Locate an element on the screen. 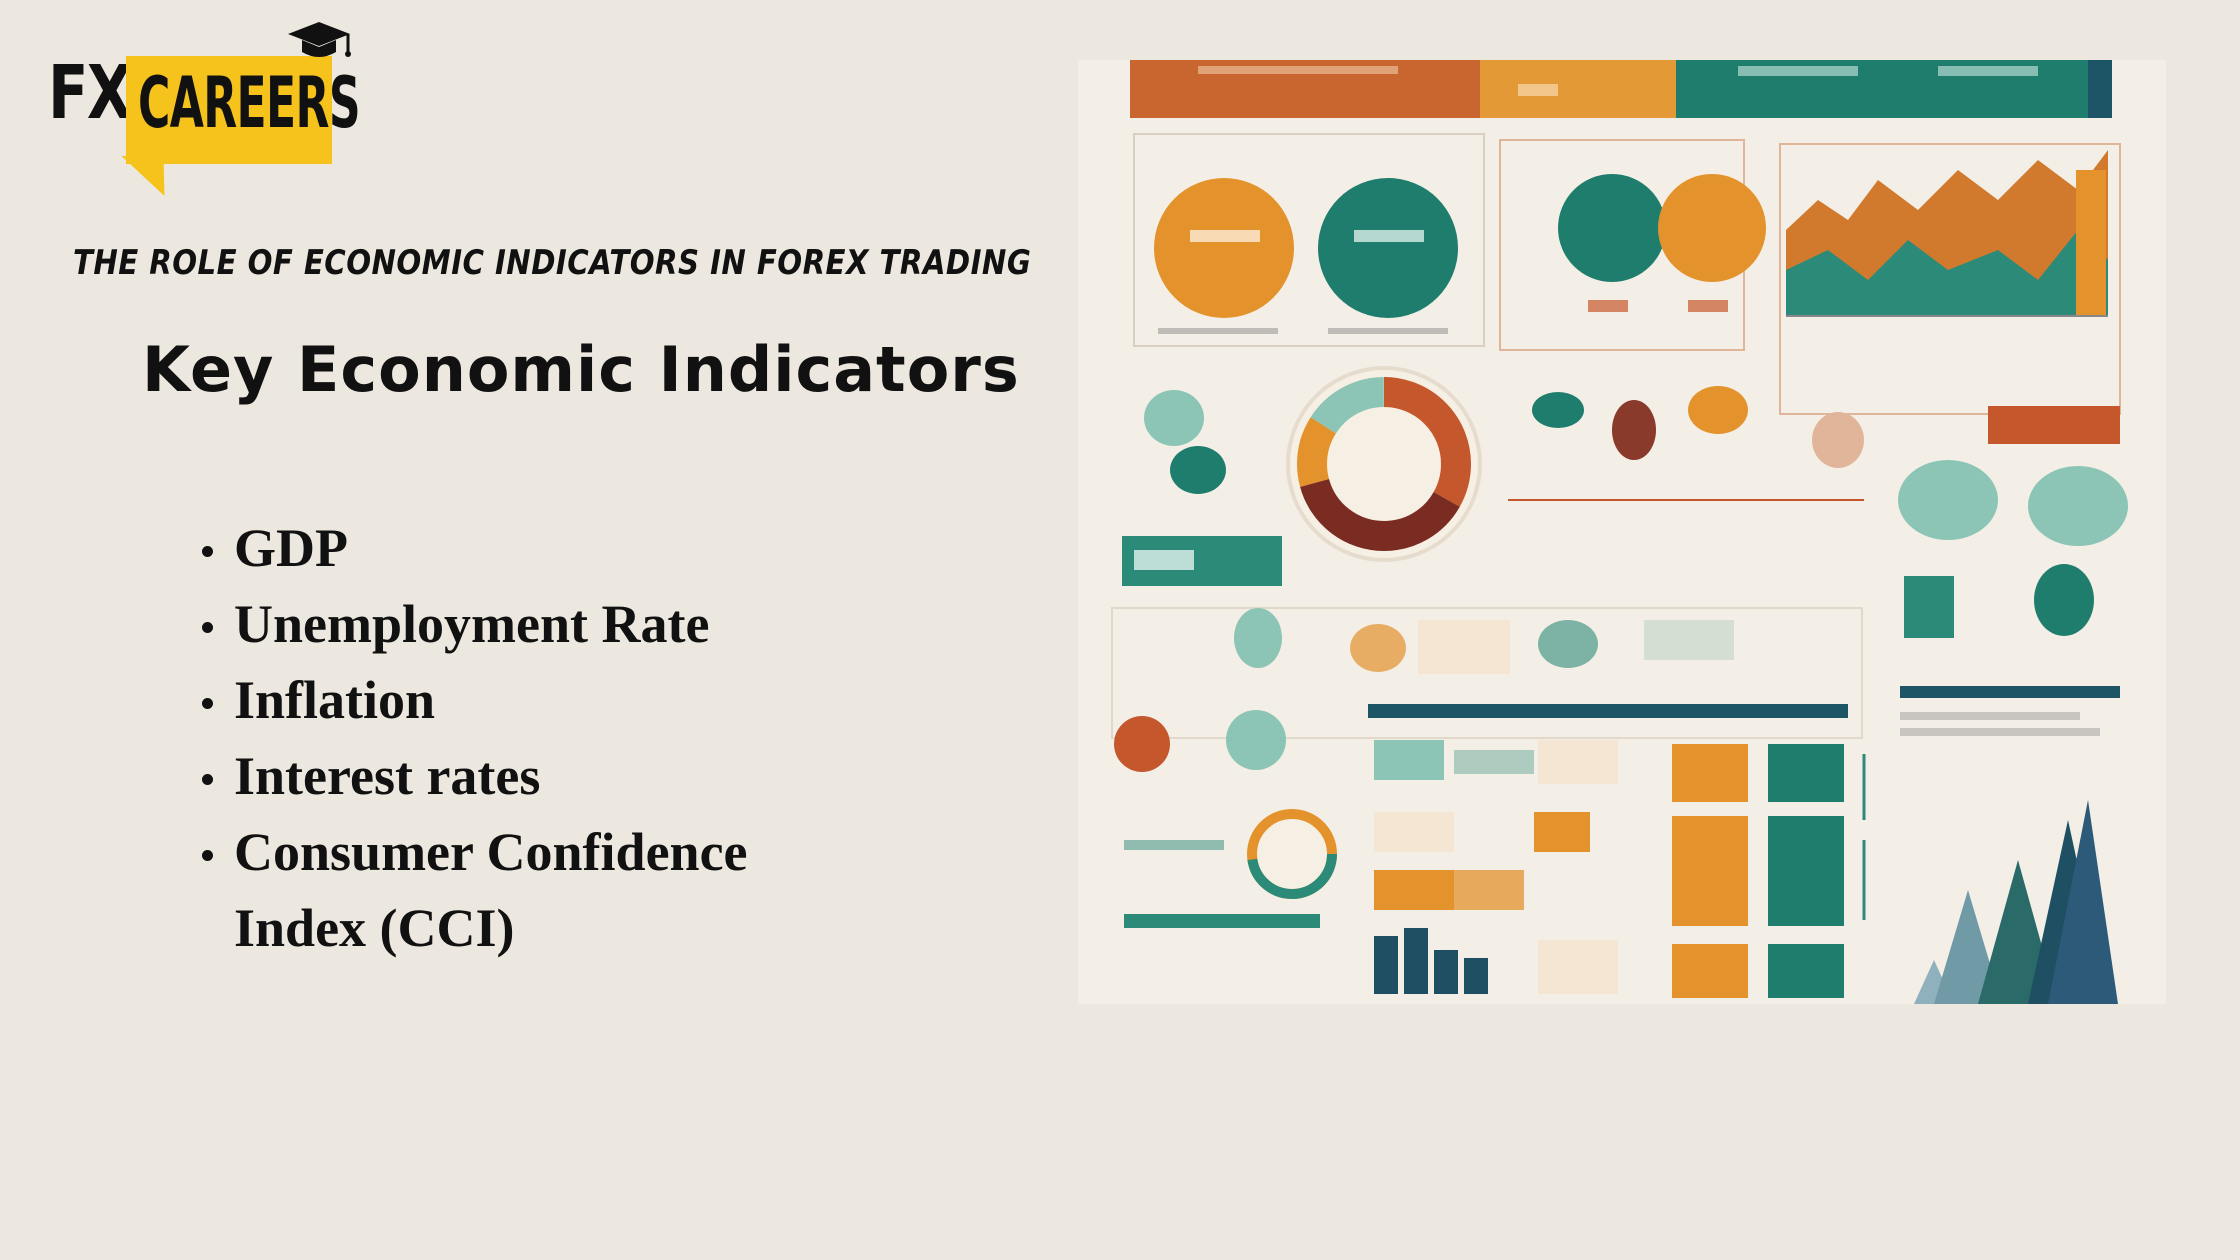 This screenshot has width=2240, height=1260. area-chart-graphic is located at coordinates (1950, 279).